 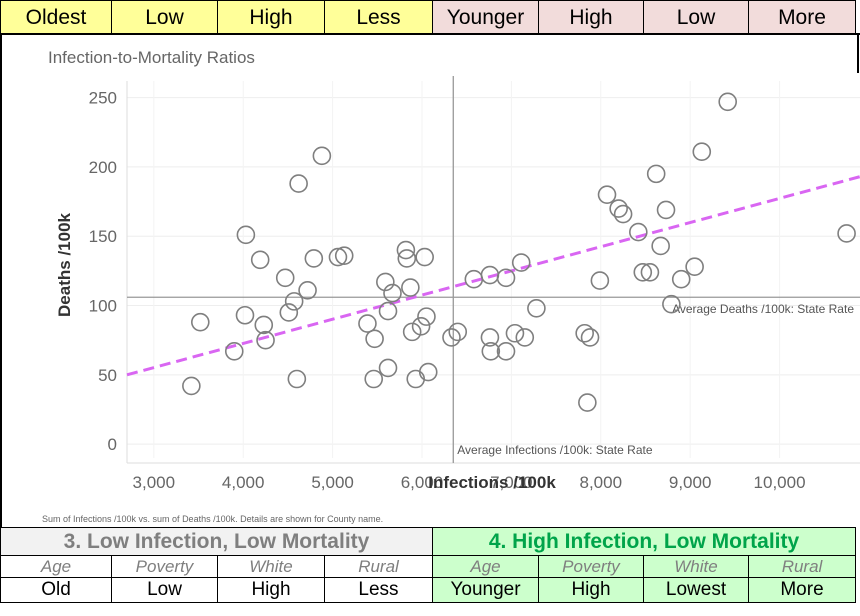 I want to click on quadrant4-header-rural: Rural, so click(x=802, y=567).